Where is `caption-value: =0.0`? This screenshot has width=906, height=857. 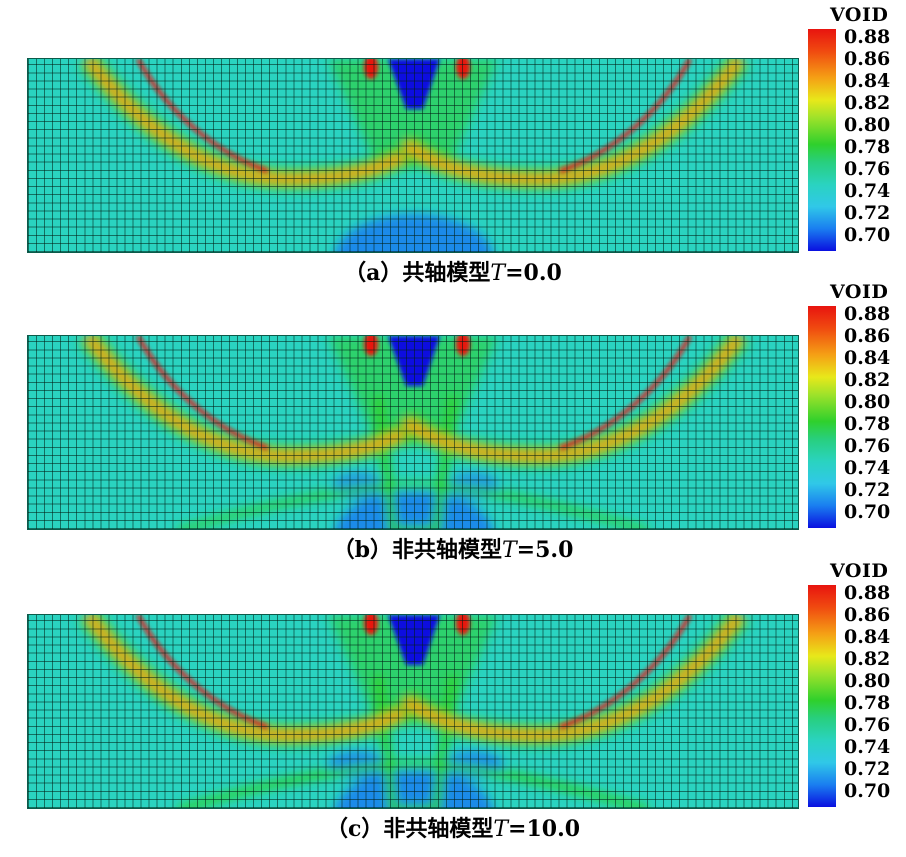 caption-value: =0.0 is located at coordinates (533, 273).